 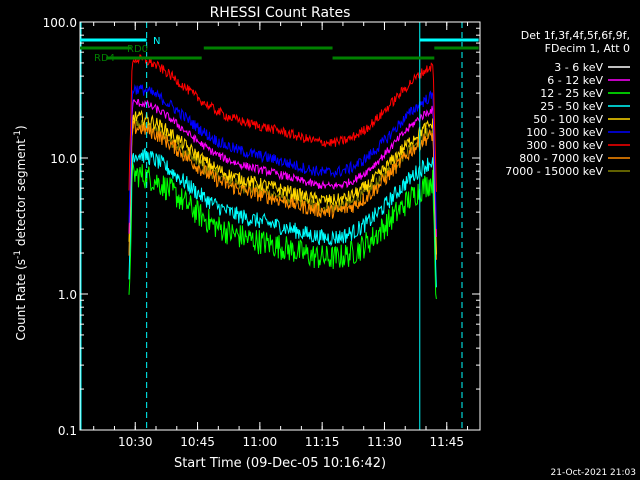 I want to click on x-tick-label-1: 10:45, so click(x=197, y=442).